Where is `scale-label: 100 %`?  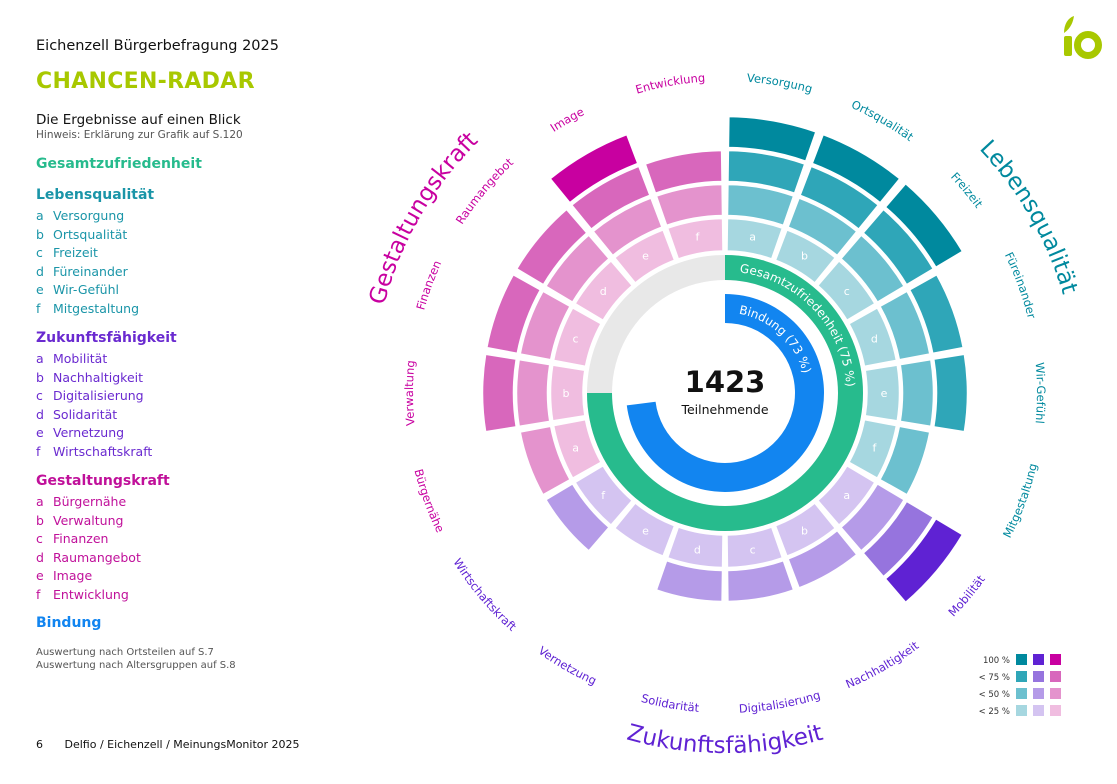 scale-label: 100 % is located at coordinates (996, 661).